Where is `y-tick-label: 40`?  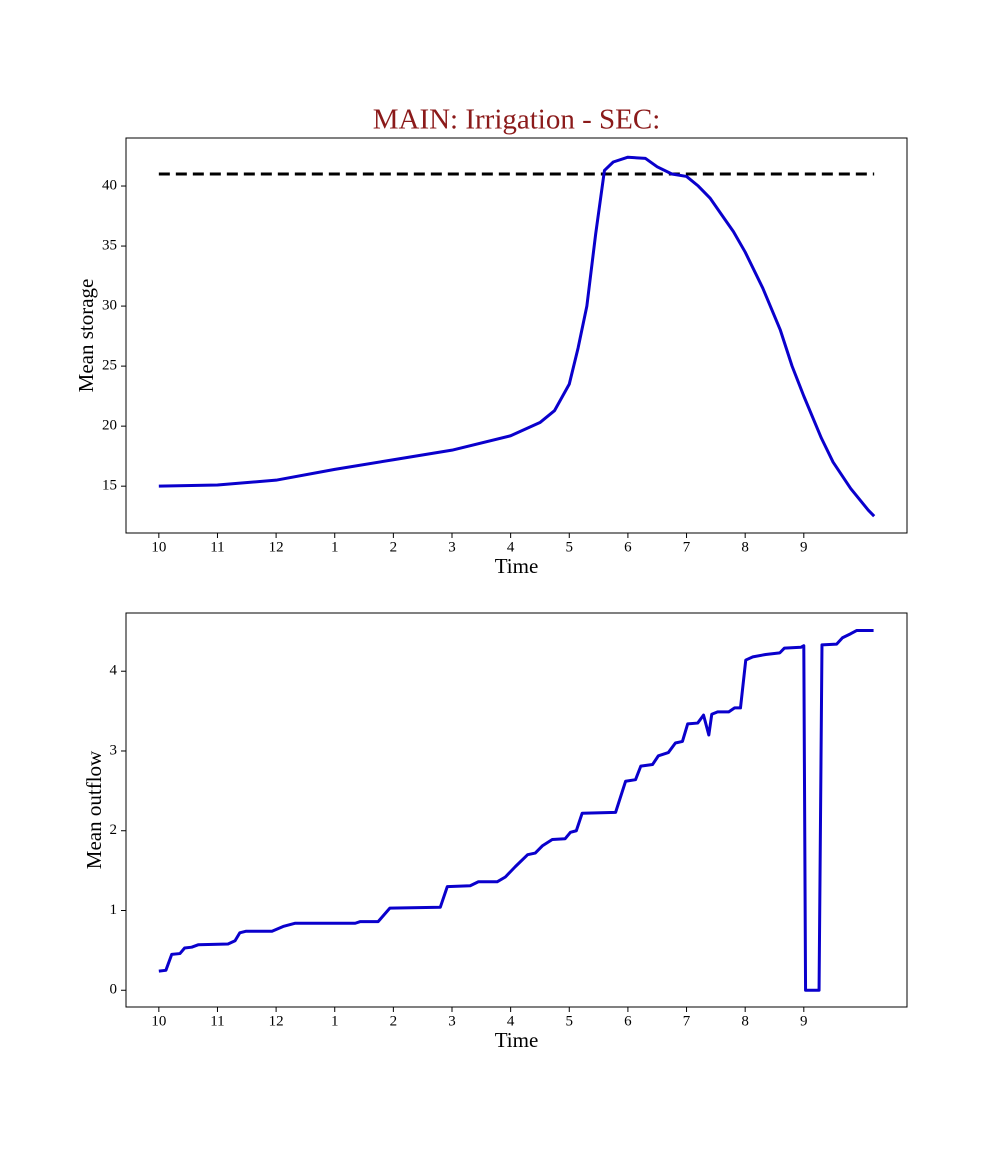 y-tick-label: 40 is located at coordinates (109, 185).